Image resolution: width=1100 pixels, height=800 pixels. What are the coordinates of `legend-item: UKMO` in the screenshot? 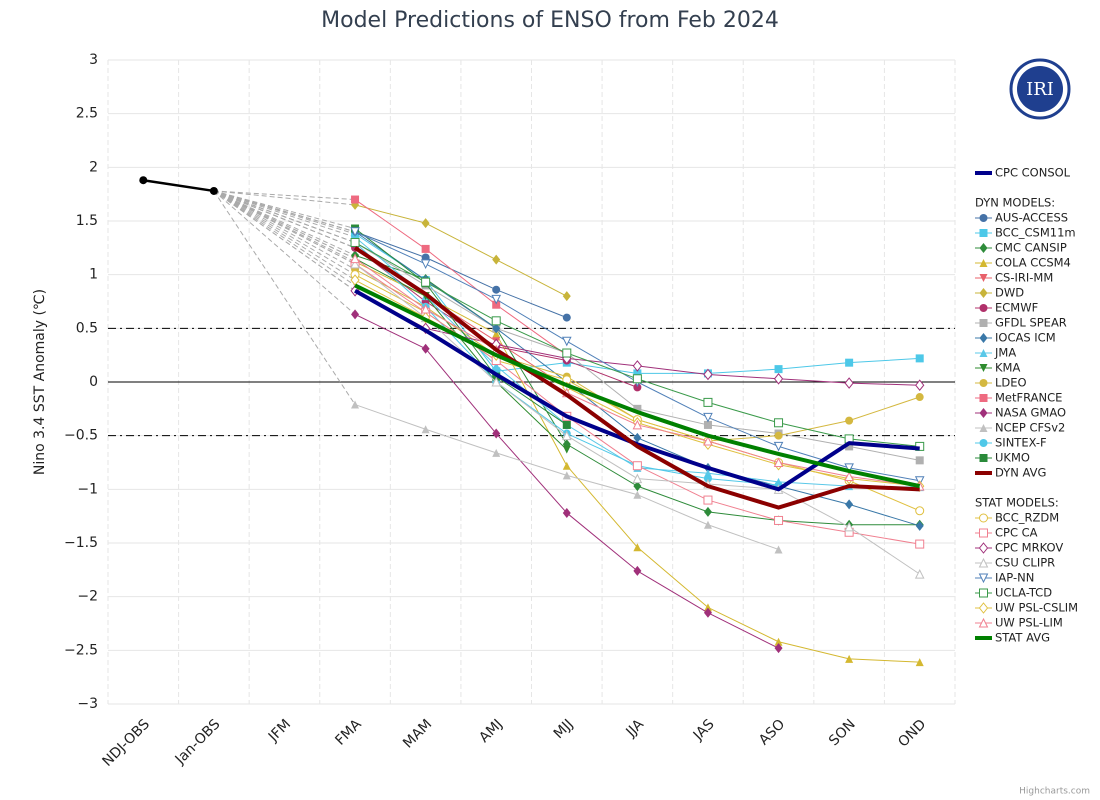 It's located at (1002, 458).